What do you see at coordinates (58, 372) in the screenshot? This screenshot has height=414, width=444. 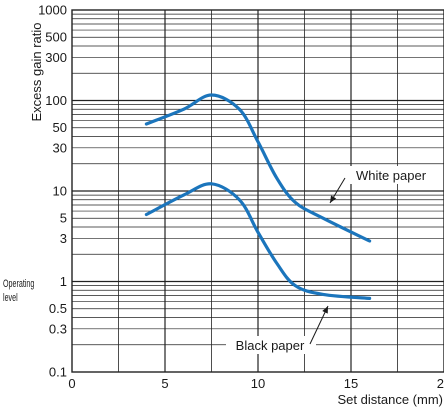 I see `y-tick-label: 0.1` at bounding box center [58, 372].